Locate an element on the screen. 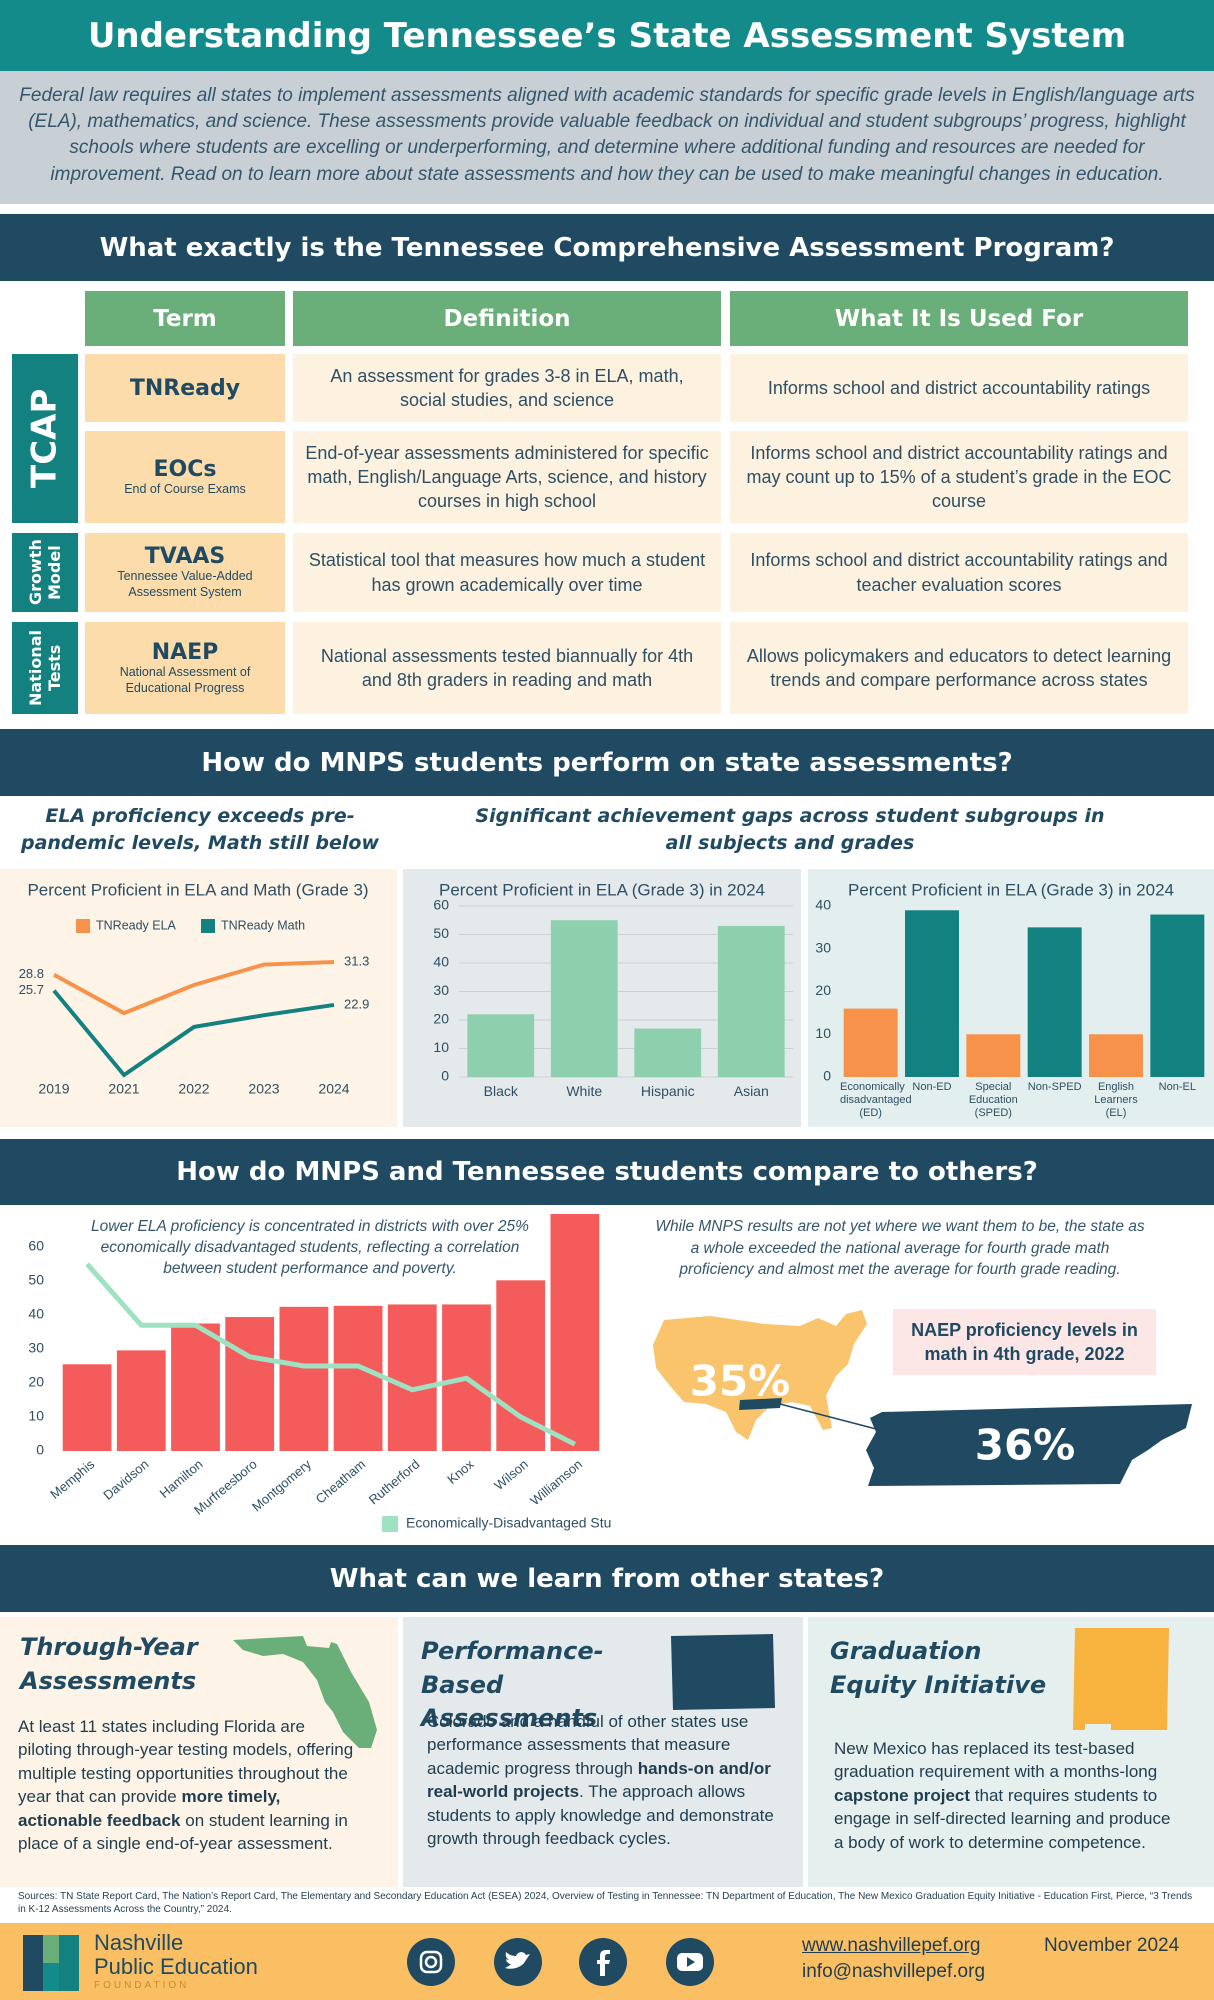 The height and width of the screenshot is (2000, 1214). colorado-icon is located at coordinates (723, 1672).